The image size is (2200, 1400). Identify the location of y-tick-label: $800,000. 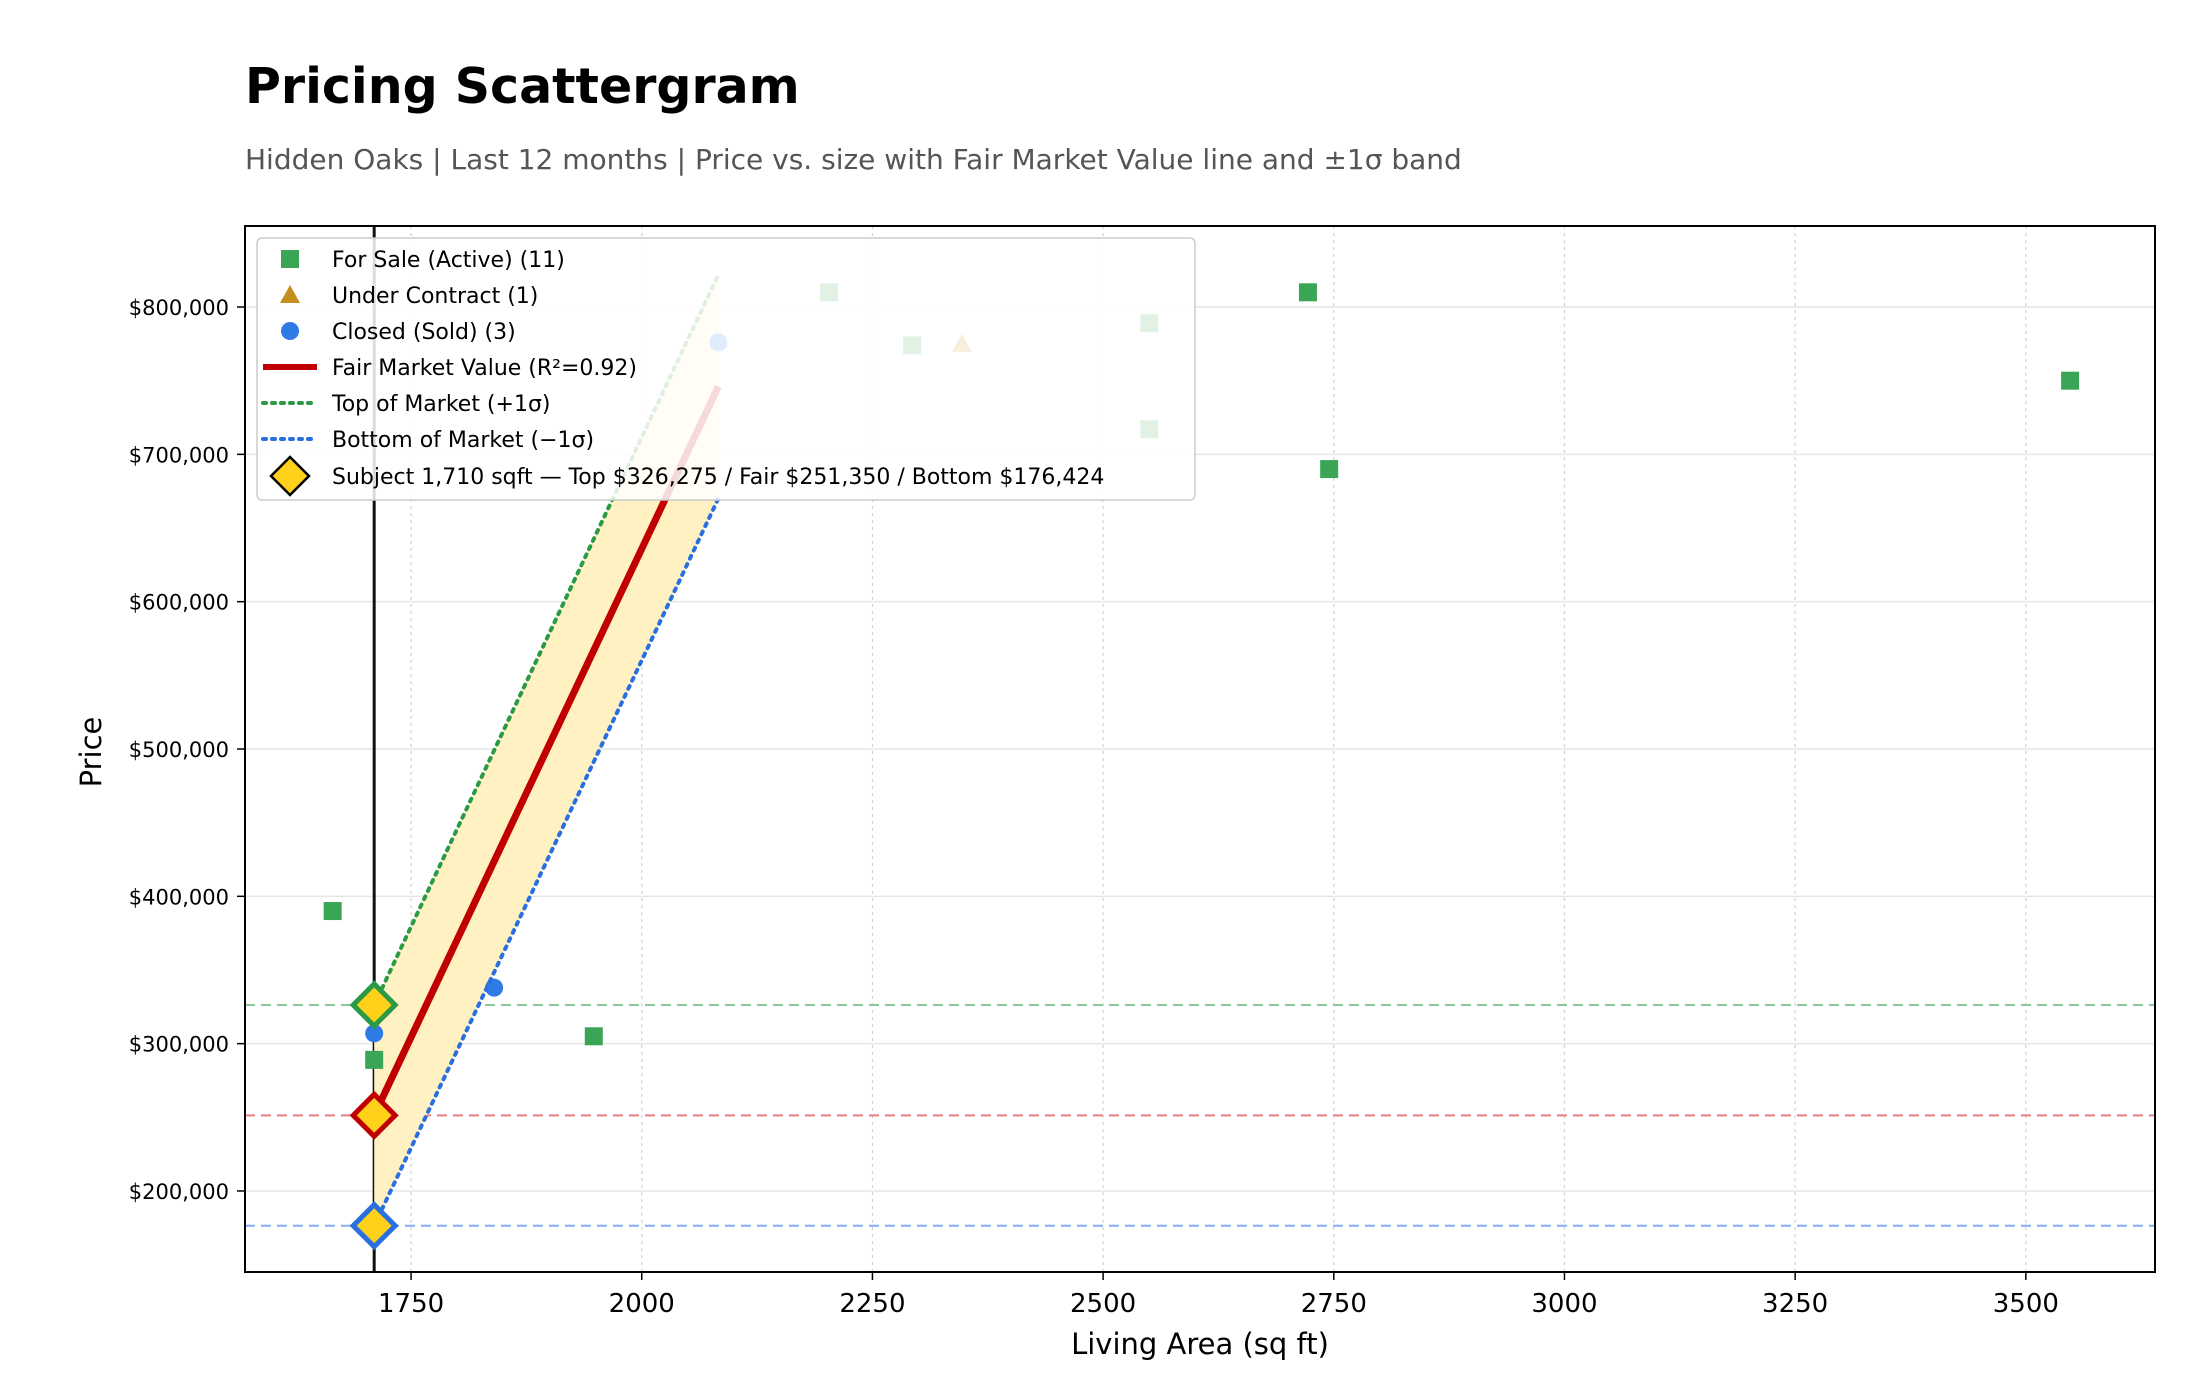
(179, 308).